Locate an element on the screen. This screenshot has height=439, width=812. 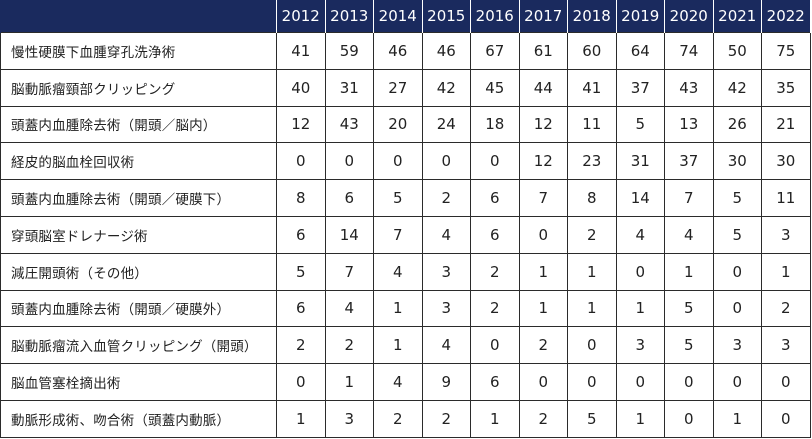
count-cell: 20 is located at coordinates (398, 124).